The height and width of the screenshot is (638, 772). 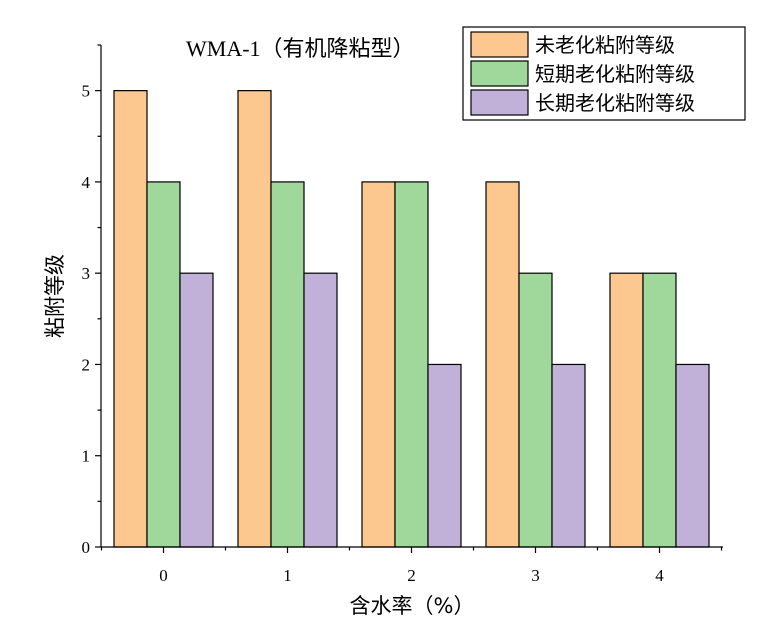 I want to click on x-tick-label: 0, so click(x=163, y=575).